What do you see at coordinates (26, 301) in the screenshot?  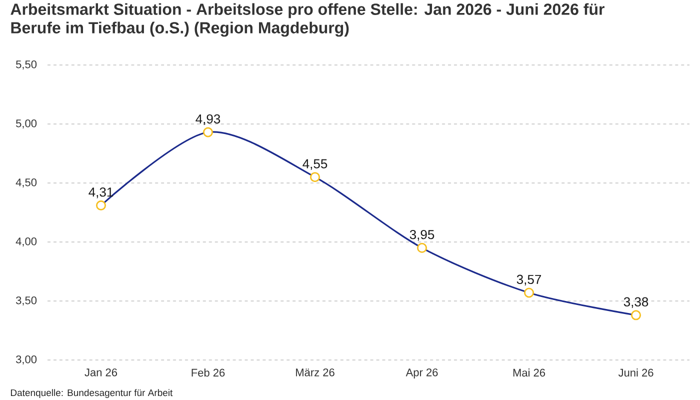 I see `y-tick-label: 3,50` at bounding box center [26, 301].